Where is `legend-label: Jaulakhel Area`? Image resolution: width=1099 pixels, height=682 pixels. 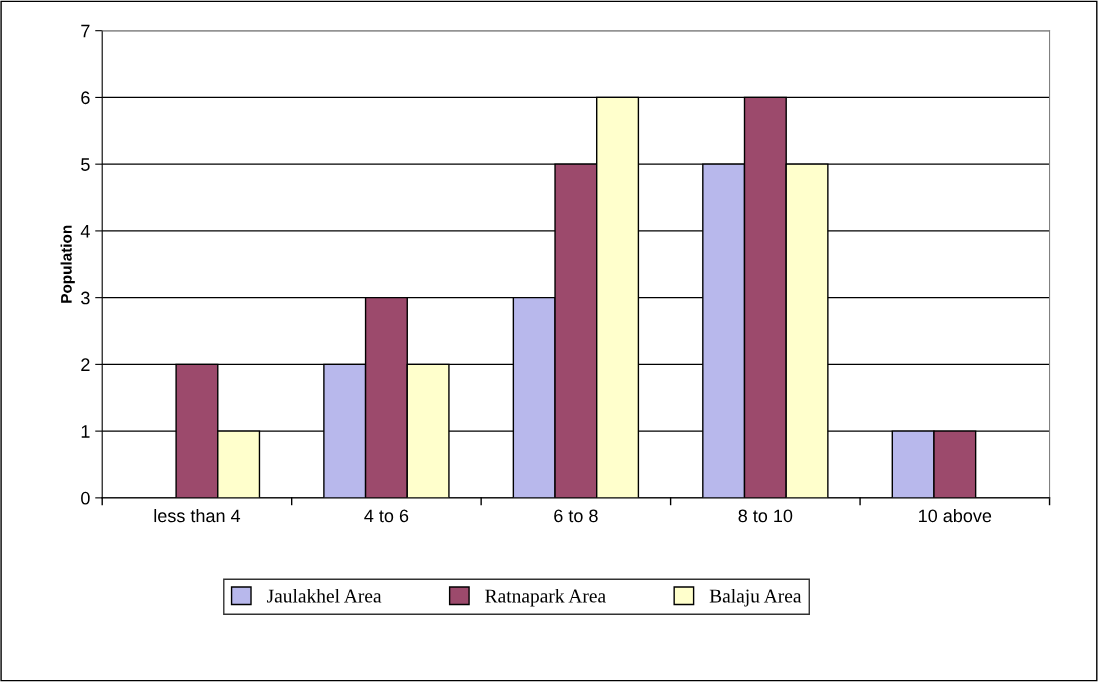
legend-label: Jaulakhel Area is located at coordinates (324, 595).